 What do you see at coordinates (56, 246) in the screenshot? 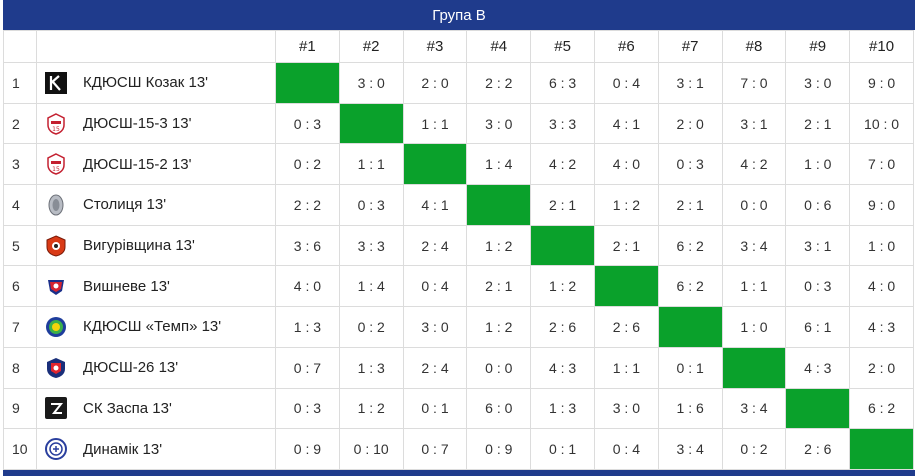
I see `vyhurivshchyna-logo-icon` at bounding box center [56, 246].